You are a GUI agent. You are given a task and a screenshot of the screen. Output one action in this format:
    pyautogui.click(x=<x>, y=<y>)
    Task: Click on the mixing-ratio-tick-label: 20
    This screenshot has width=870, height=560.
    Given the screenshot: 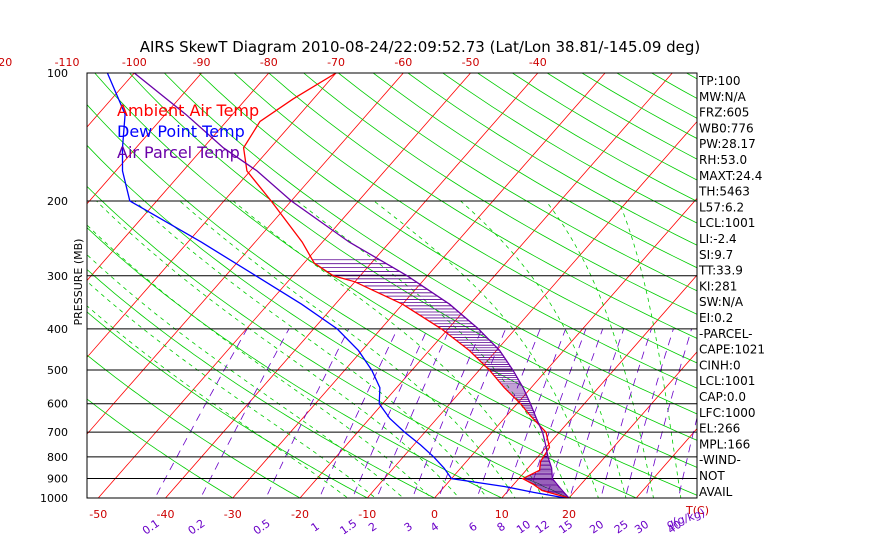 What is the action you would take?
    pyautogui.click(x=596, y=527)
    